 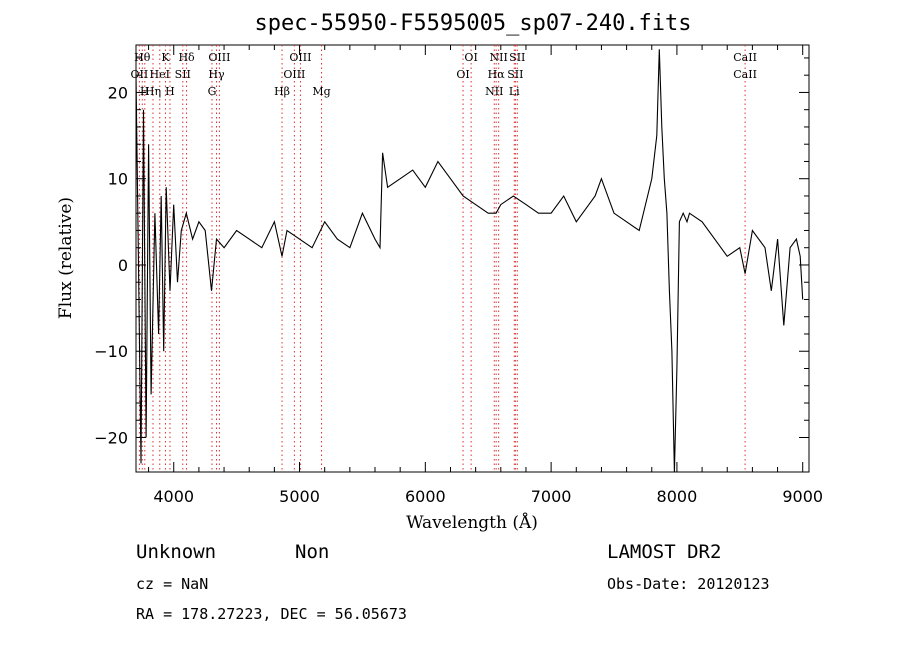 What do you see at coordinates (312, 552) in the screenshot?
I see `subclass-label: Non` at bounding box center [312, 552].